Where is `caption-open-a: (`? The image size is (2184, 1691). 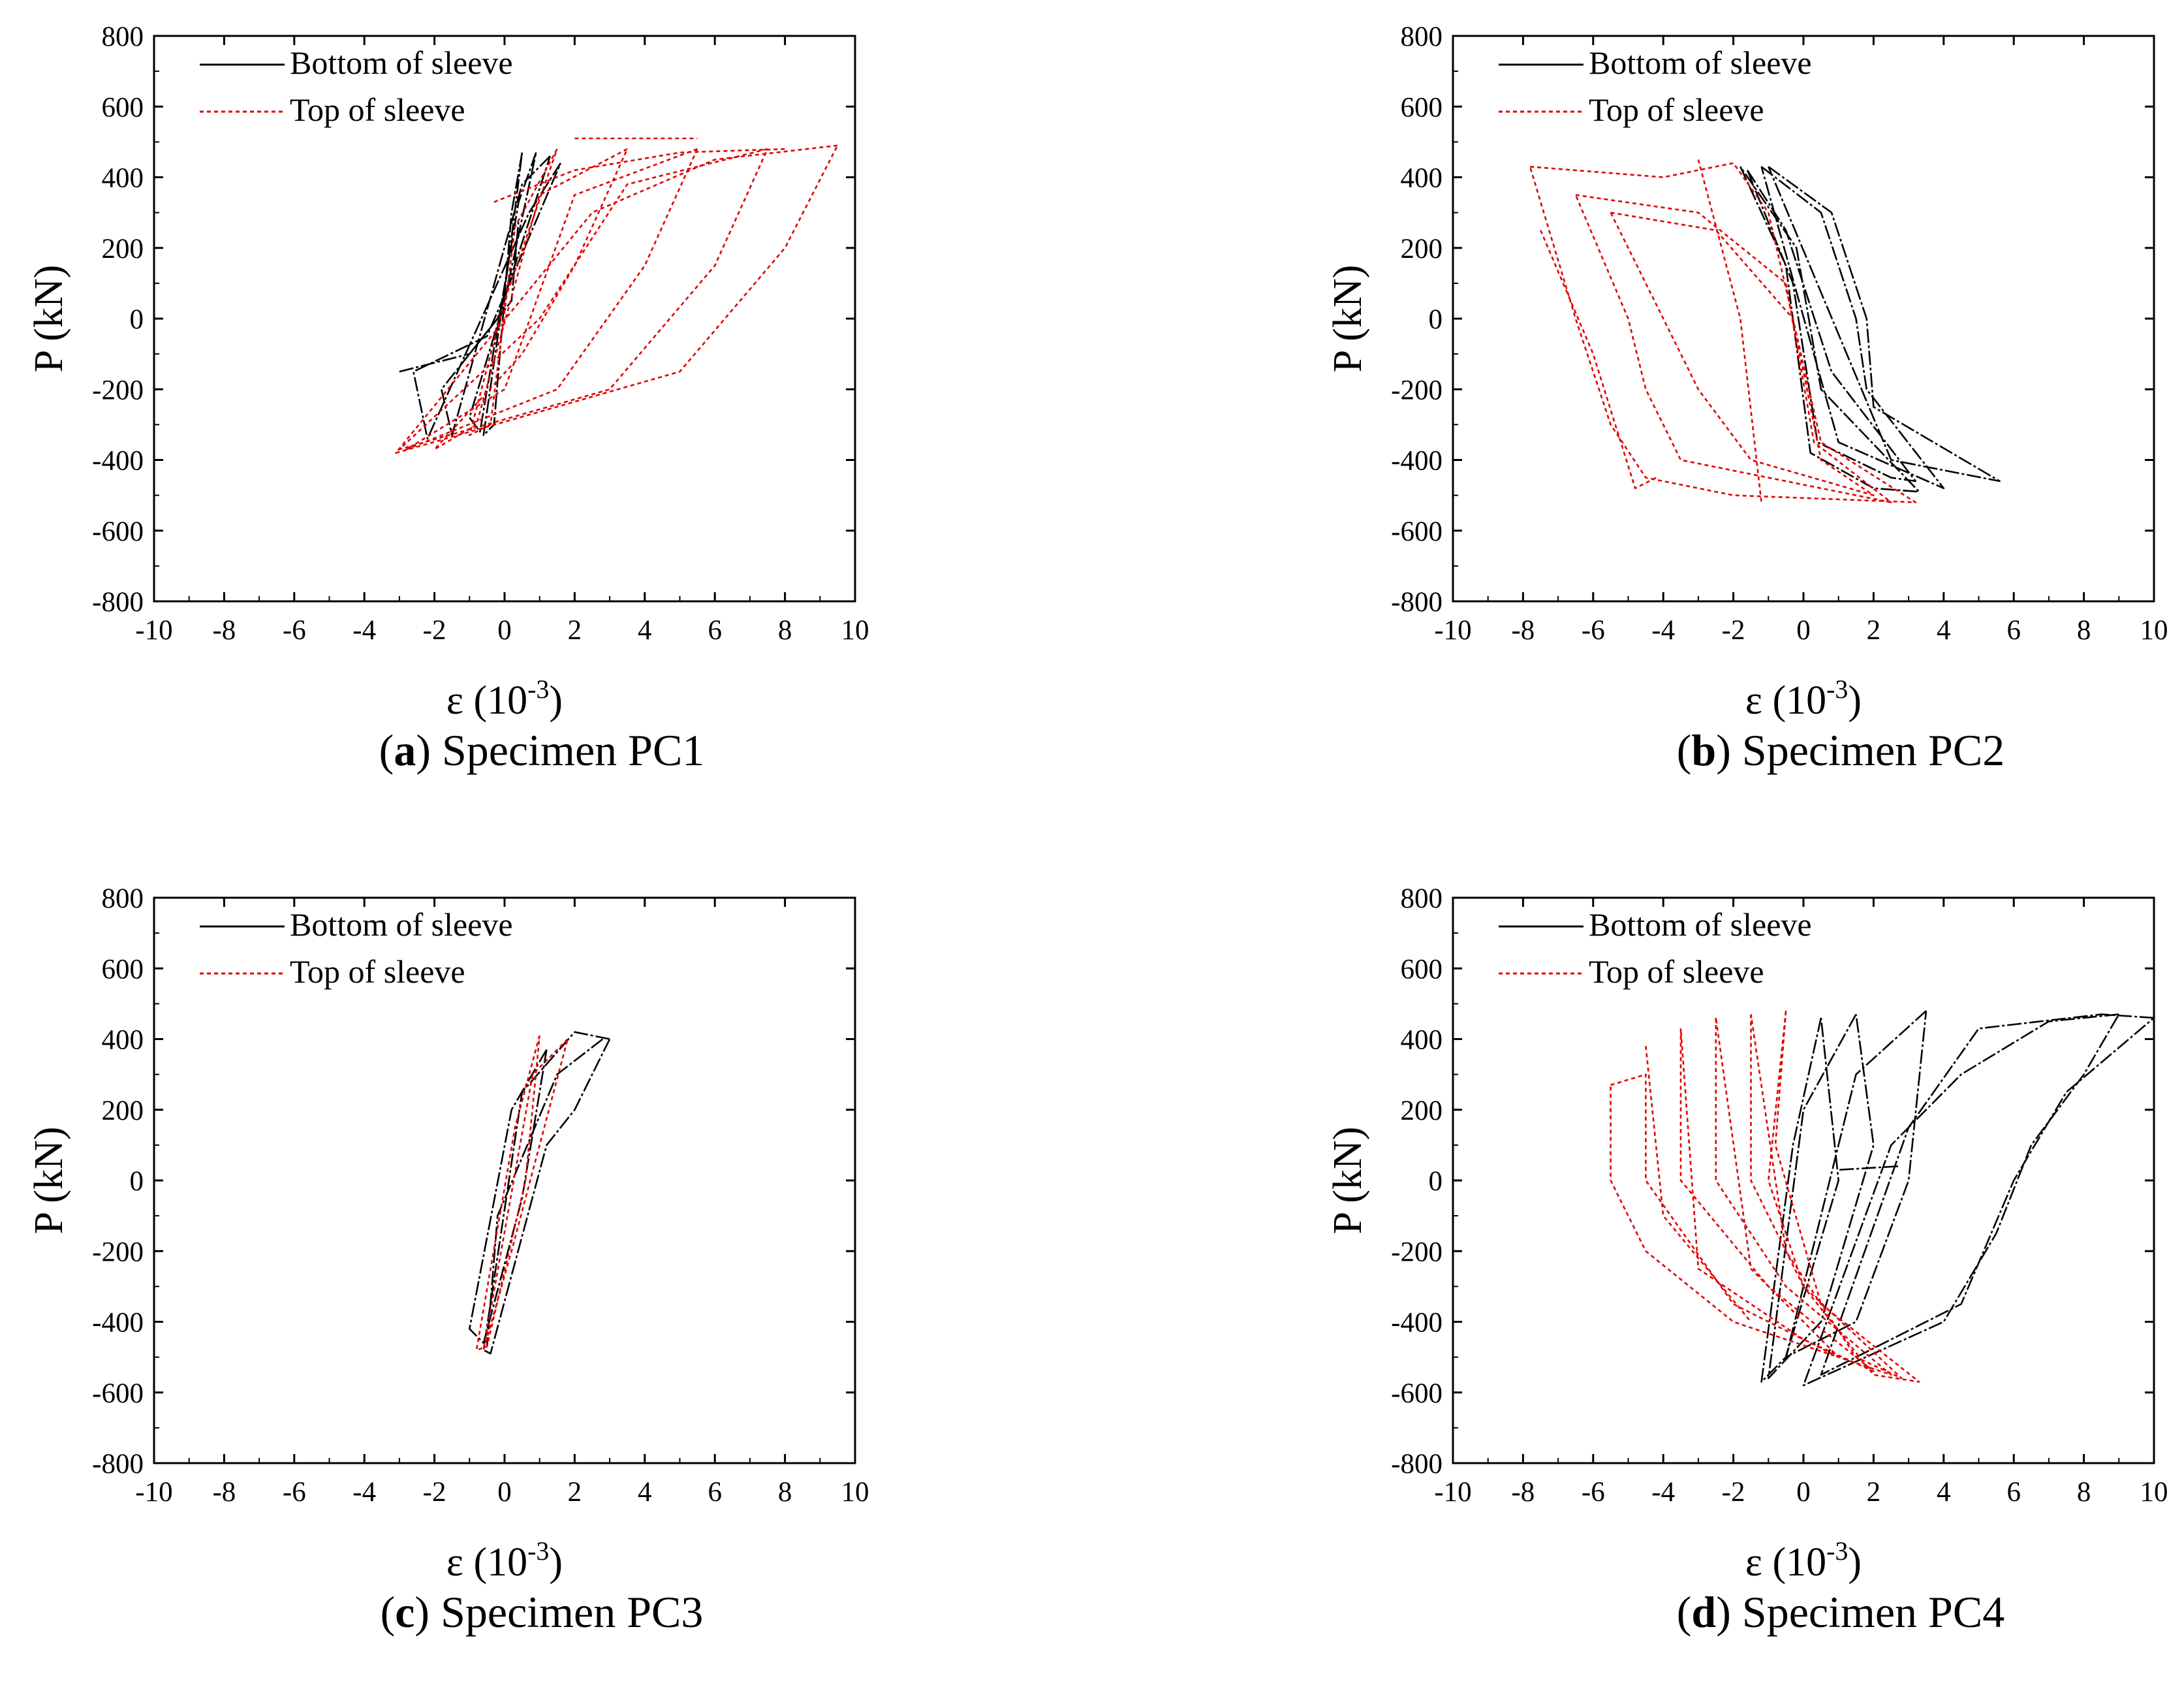 caption-open-a: ( is located at coordinates (387, 750).